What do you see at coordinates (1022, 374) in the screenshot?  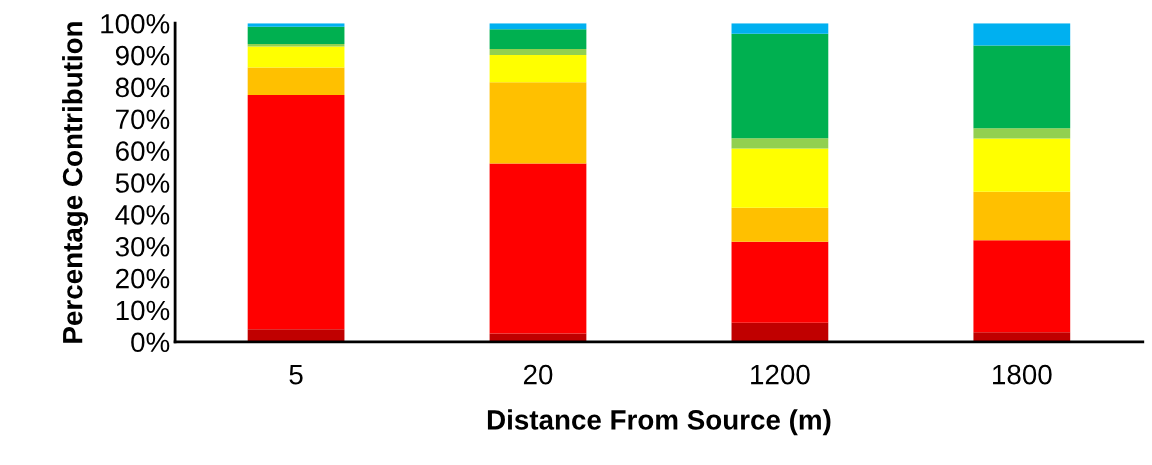 I see `x-tick-label: 1800` at bounding box center [1022, 374].